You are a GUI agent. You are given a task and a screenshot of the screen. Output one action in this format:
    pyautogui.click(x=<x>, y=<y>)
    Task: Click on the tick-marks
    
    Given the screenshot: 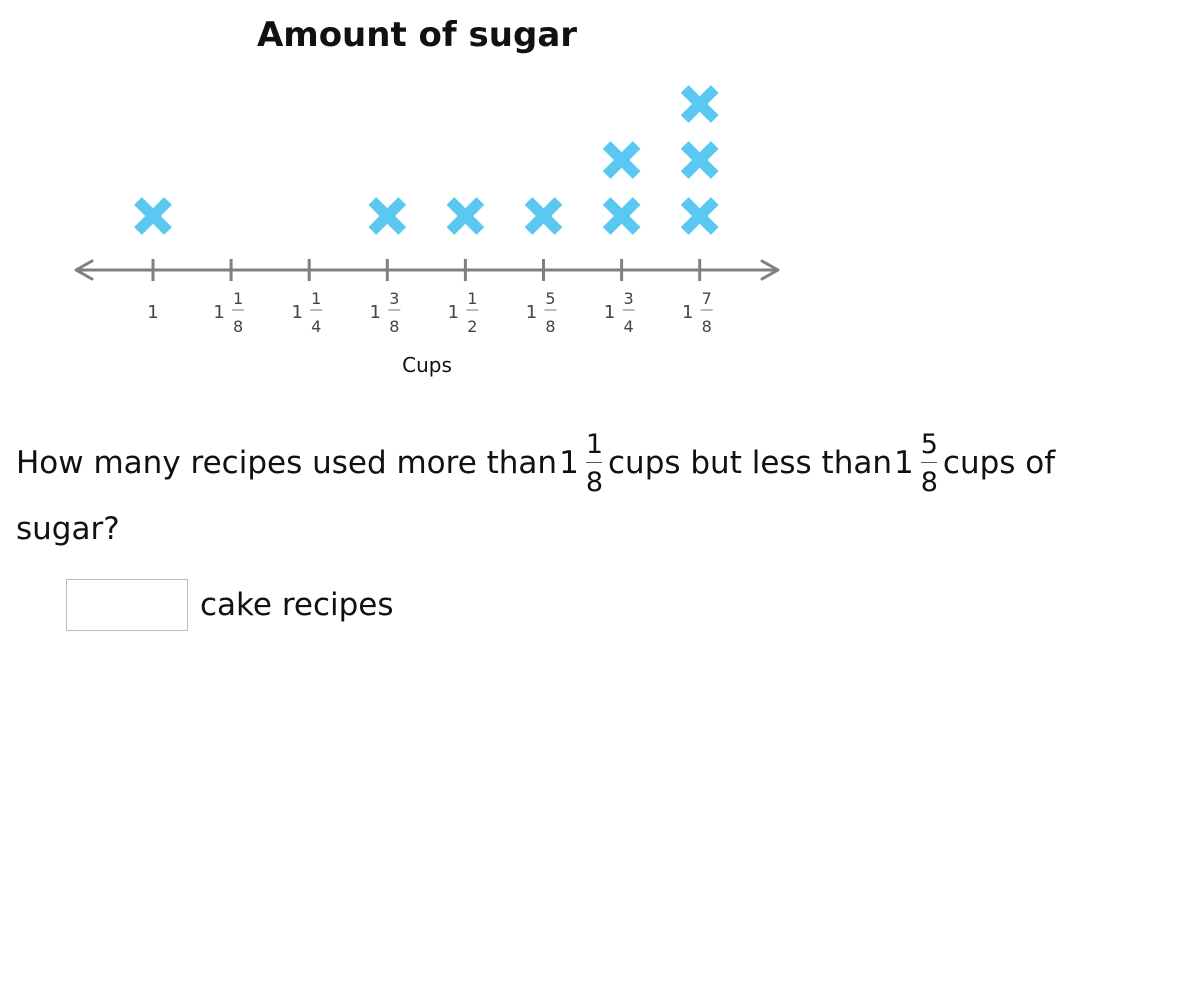 What is the action you would take?
    pyautogui.click(x=426, y=270)
    